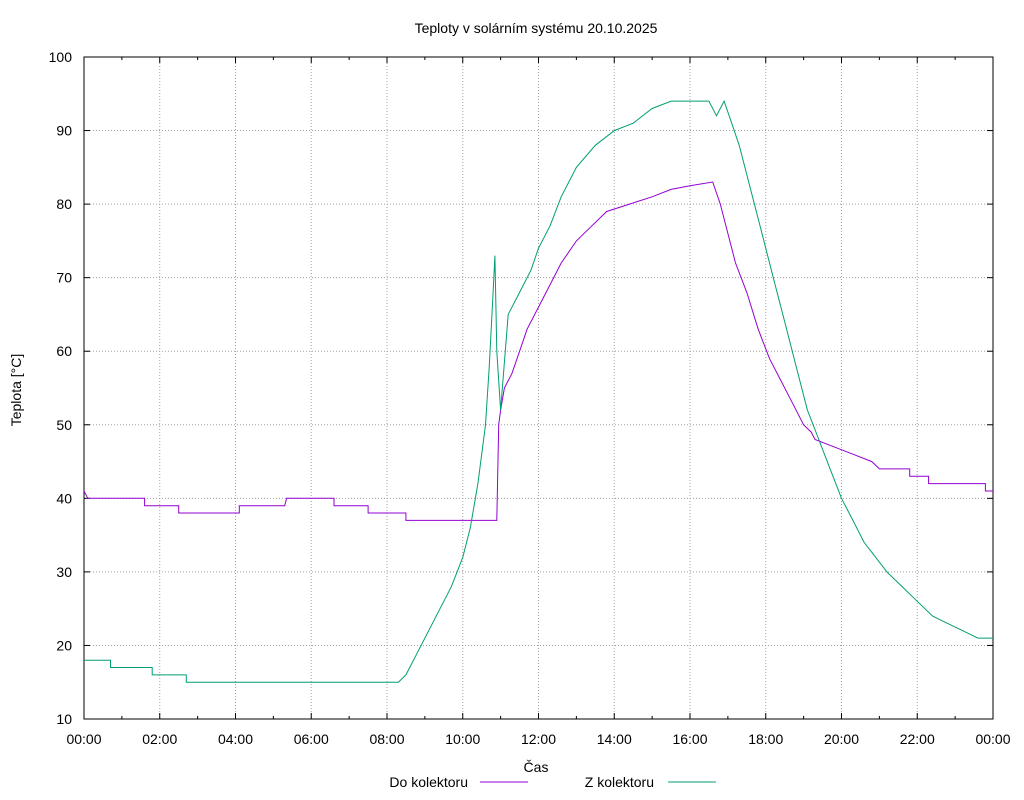  What do you see at coordinates (64, 351) in the screenshot?
I see `y-tick-label: 60` at bounding box center [64, 351].